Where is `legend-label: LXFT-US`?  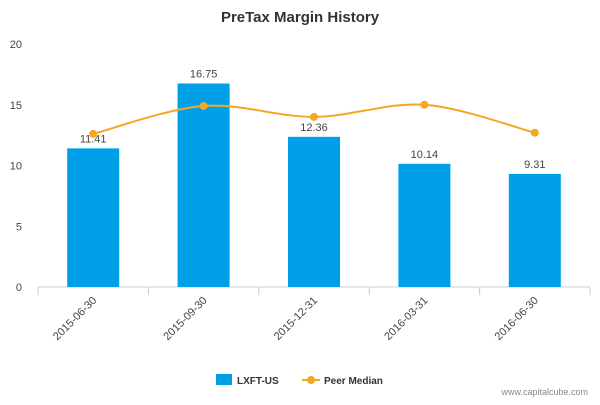
legend-label: LXFT-US is located at coordinates (258, 381).